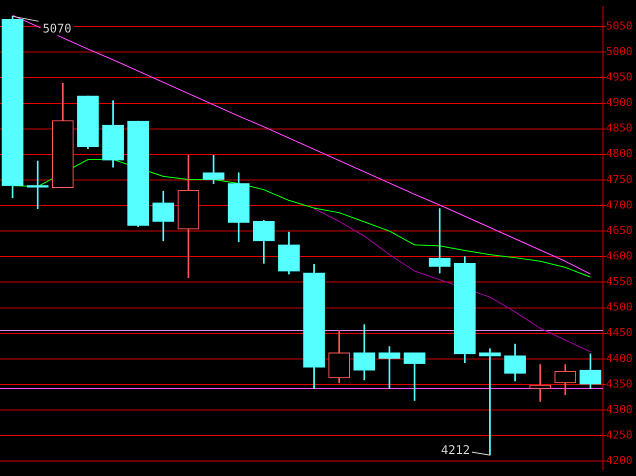 This screenshot has height=476, width=636. I want to click on y-tick-label: 4900, so click(619, 103).